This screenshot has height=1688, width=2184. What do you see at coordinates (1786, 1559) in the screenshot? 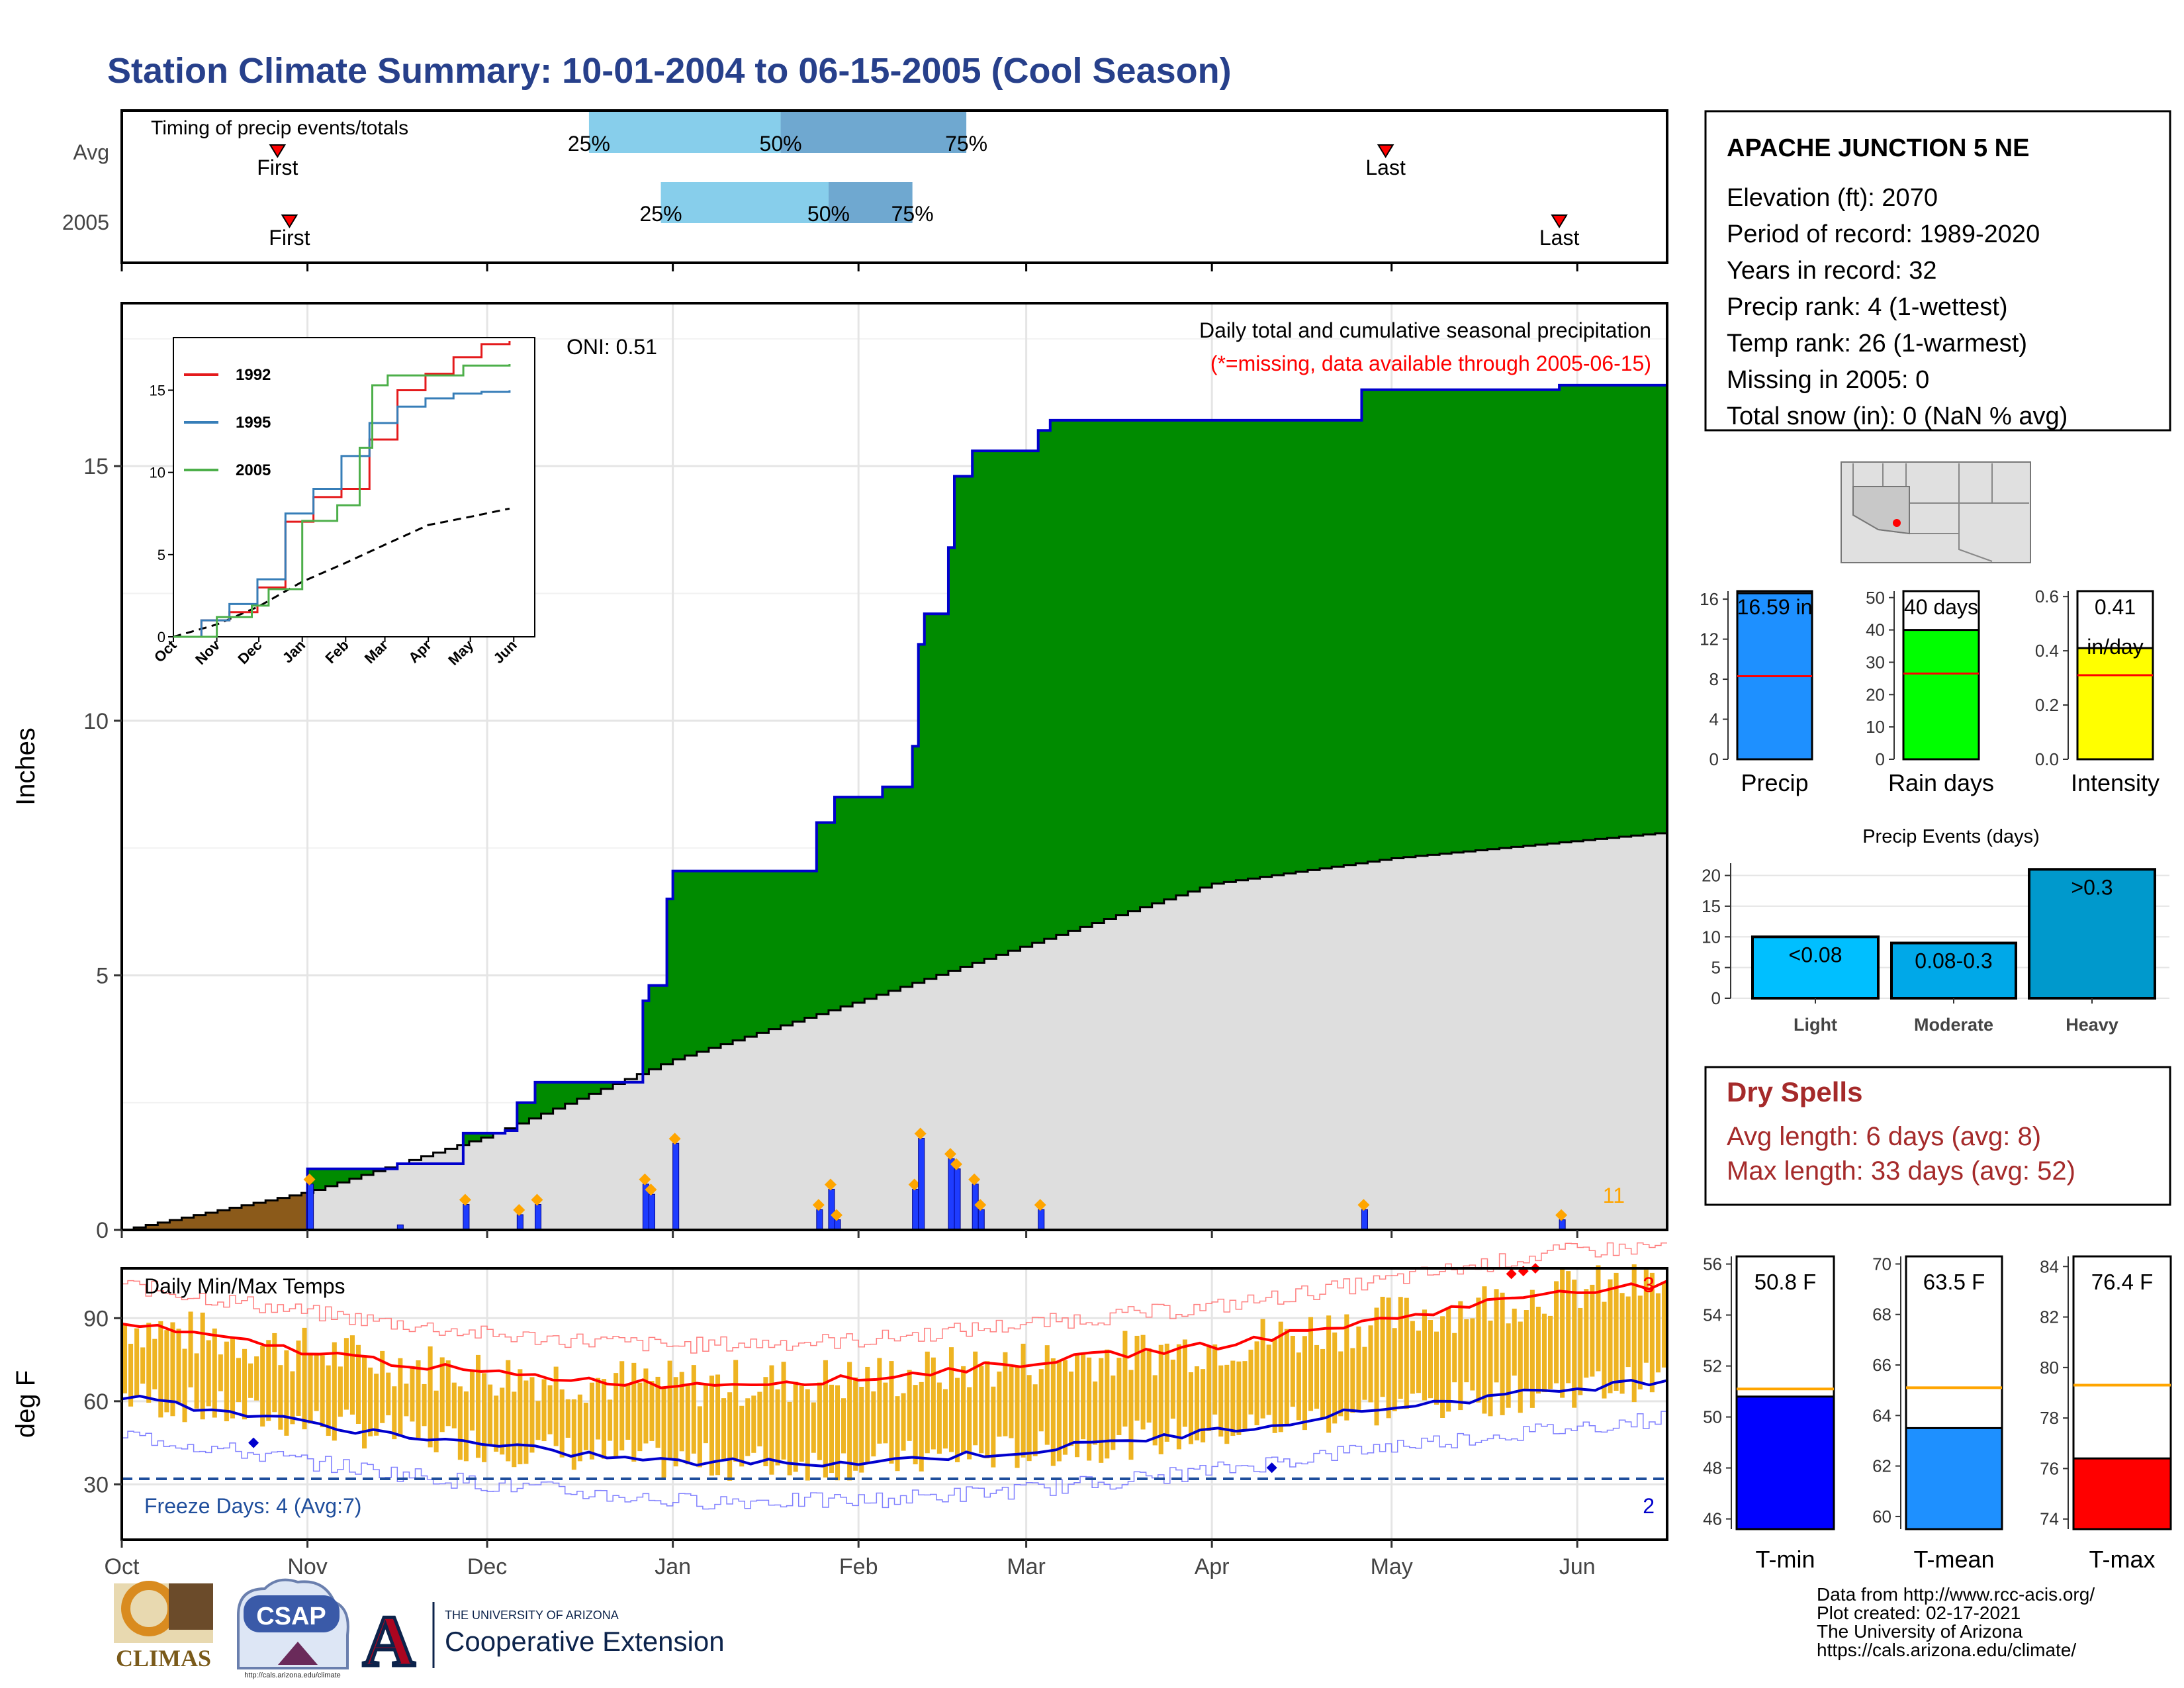
I see `temp-summary-category-label: T-min` at bounding box center [1786, 1559].